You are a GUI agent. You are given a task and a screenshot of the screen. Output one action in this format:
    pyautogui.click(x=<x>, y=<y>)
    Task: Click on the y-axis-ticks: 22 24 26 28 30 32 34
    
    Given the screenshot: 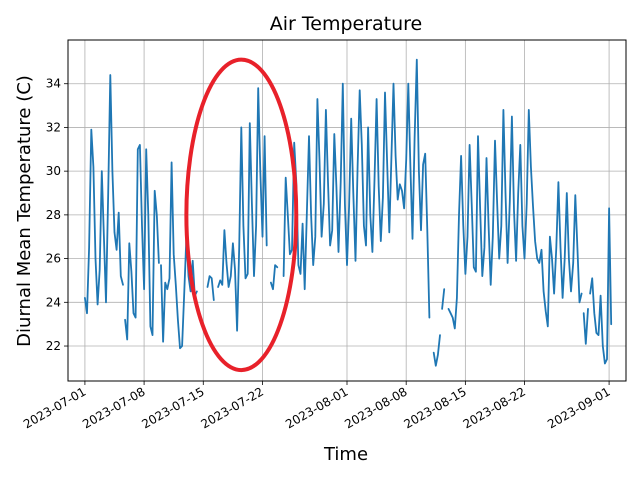 What is the action you would take?
    pyautogui.click(x=57, y=215)
    